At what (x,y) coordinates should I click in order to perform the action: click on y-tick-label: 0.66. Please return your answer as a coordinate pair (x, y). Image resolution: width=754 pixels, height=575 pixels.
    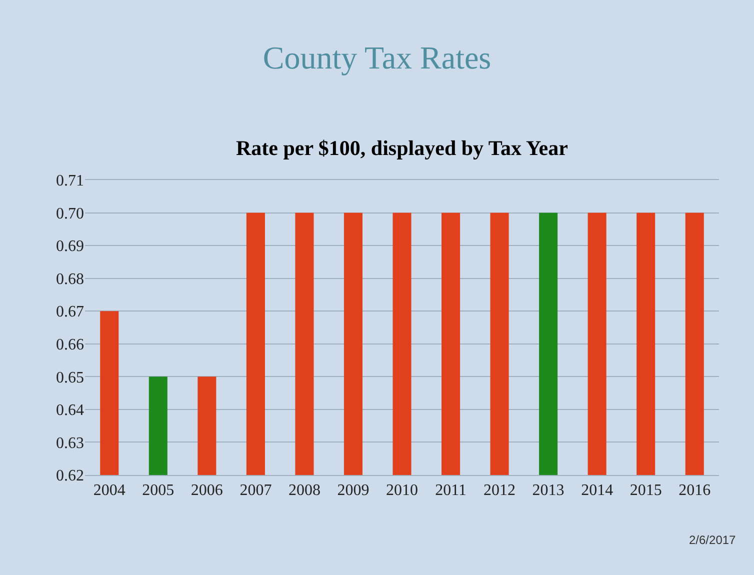
    Looking at the image, I should click on (70, 345).